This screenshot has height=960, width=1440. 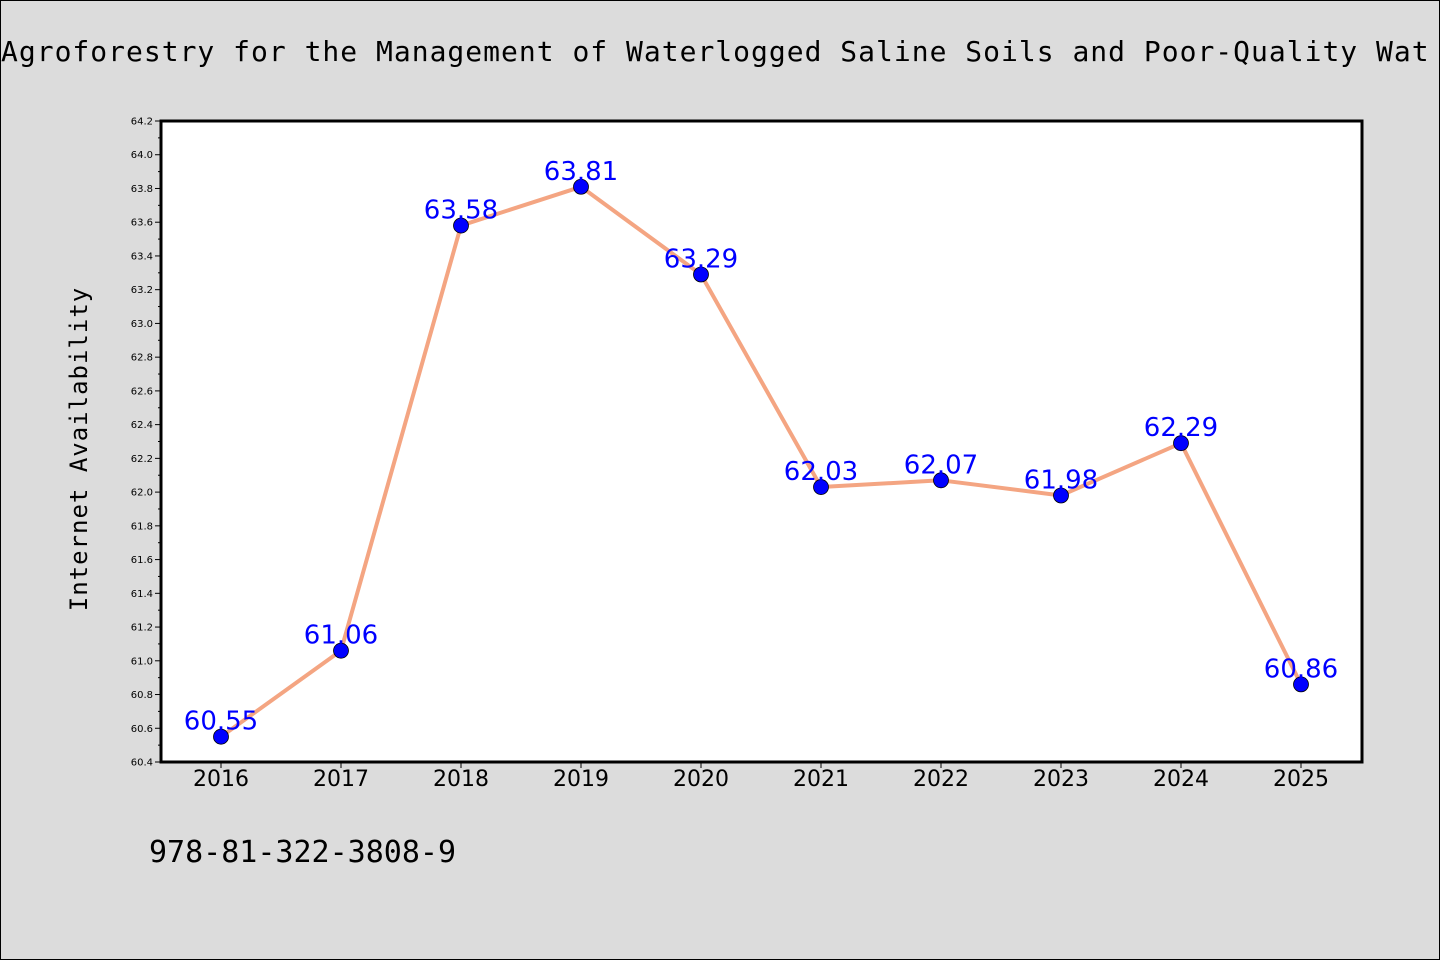 I want to click on x-tick-label: 2020, so click(x=701, y=779).